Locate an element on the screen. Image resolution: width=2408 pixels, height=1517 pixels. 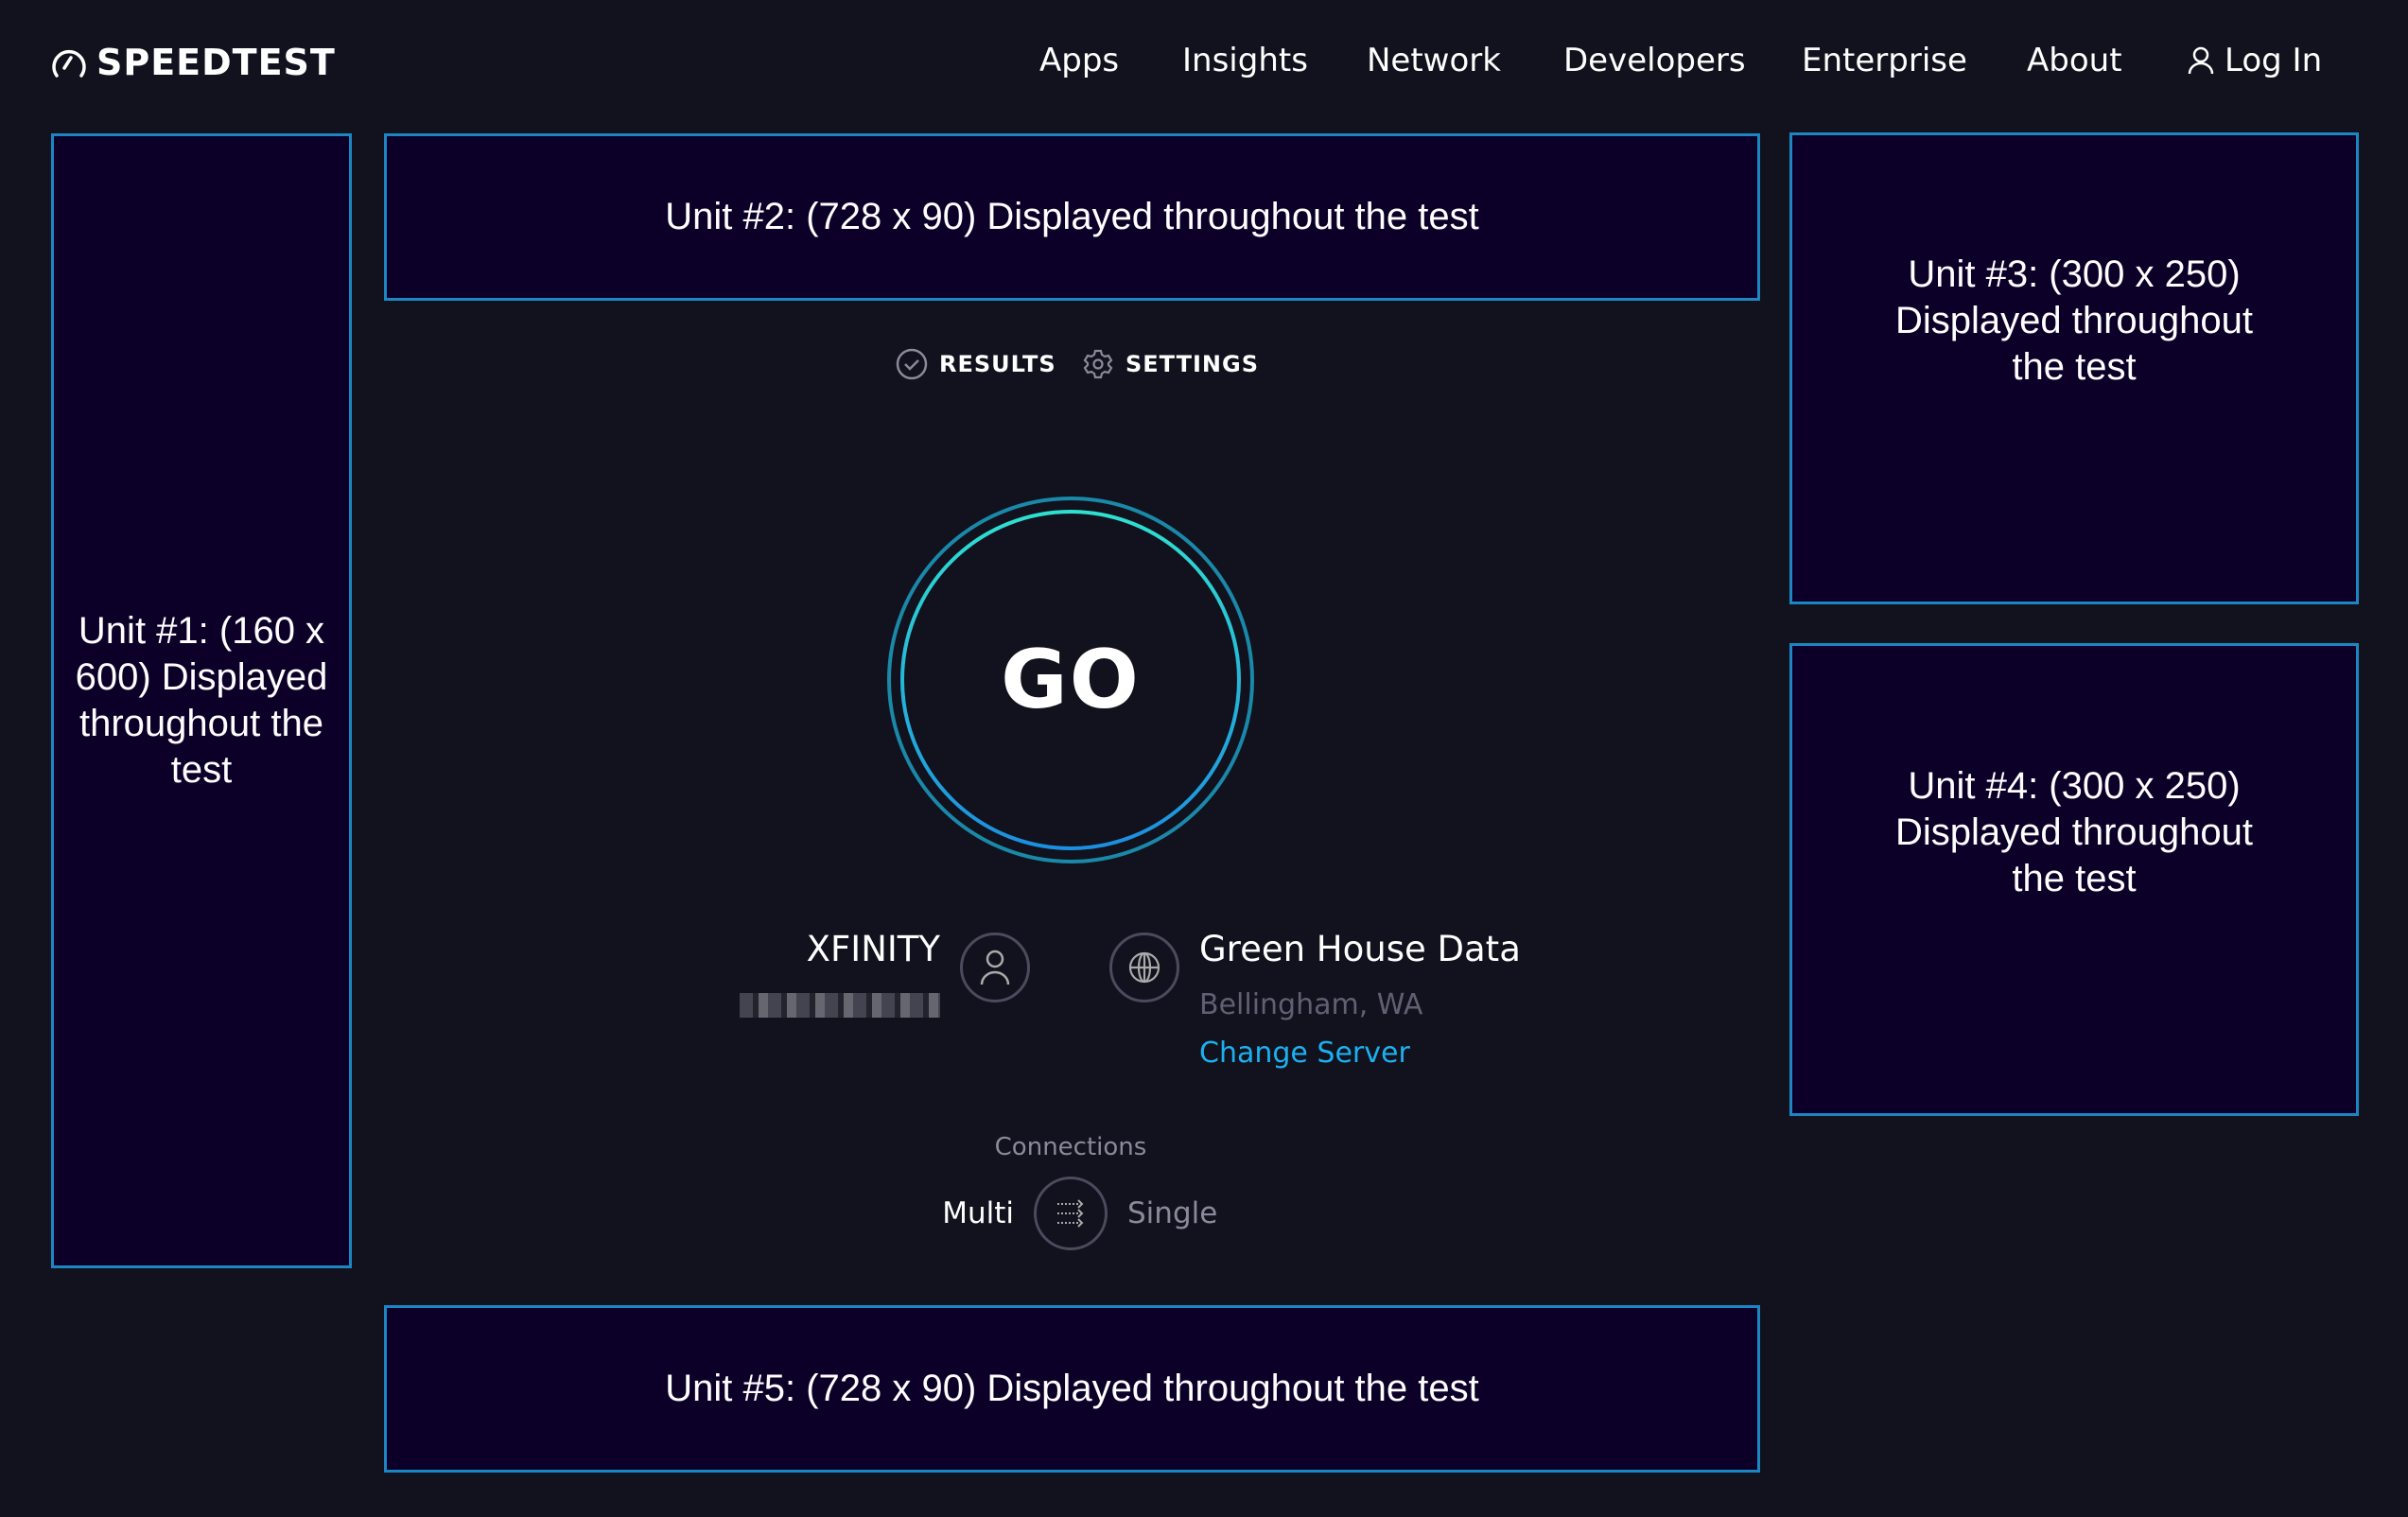
nav-network: Network is located at coordinates (1434, 60).